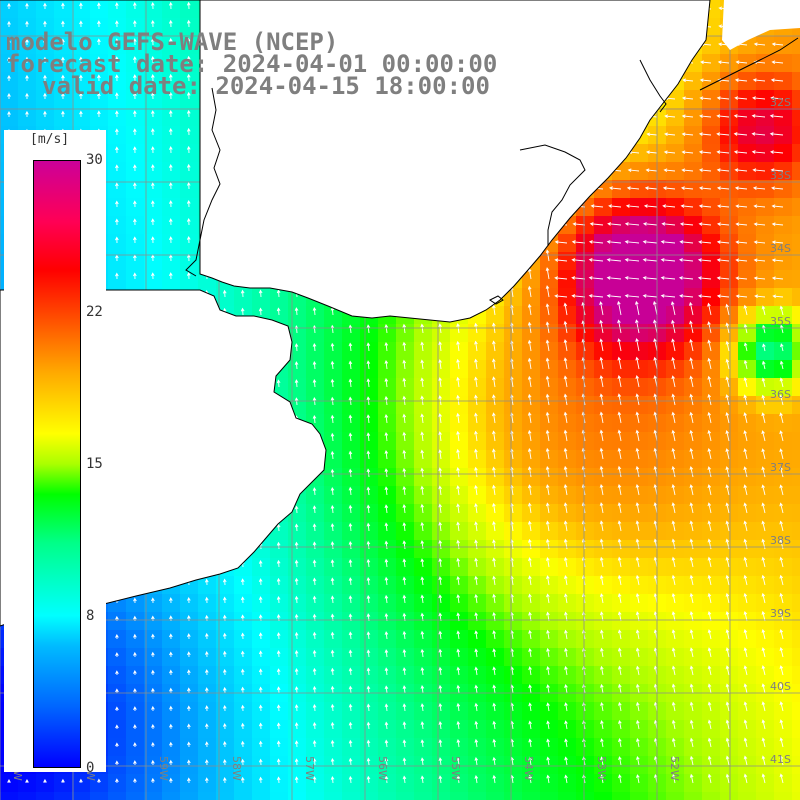  I want to click on latitude-label: 36S, so click(780, 394).